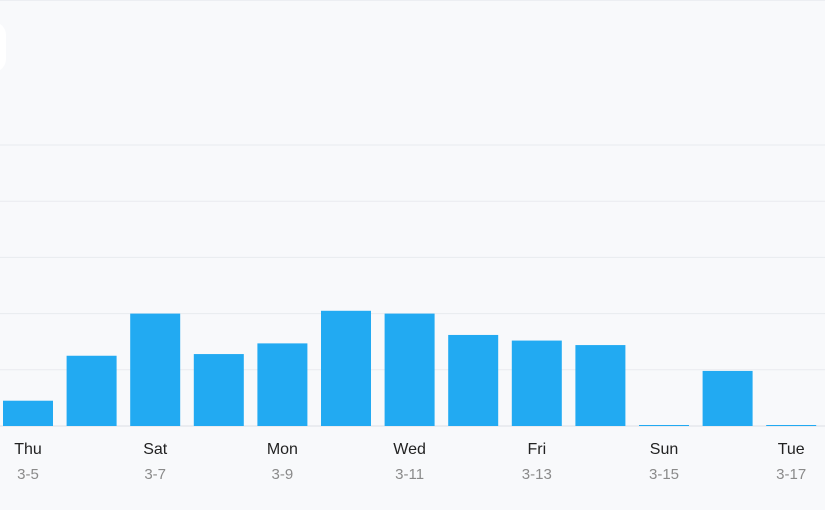  What do you see at coordinates (3, 47) in the screenshot?
I see `overlay-edge` at bounding box center [3, 47].